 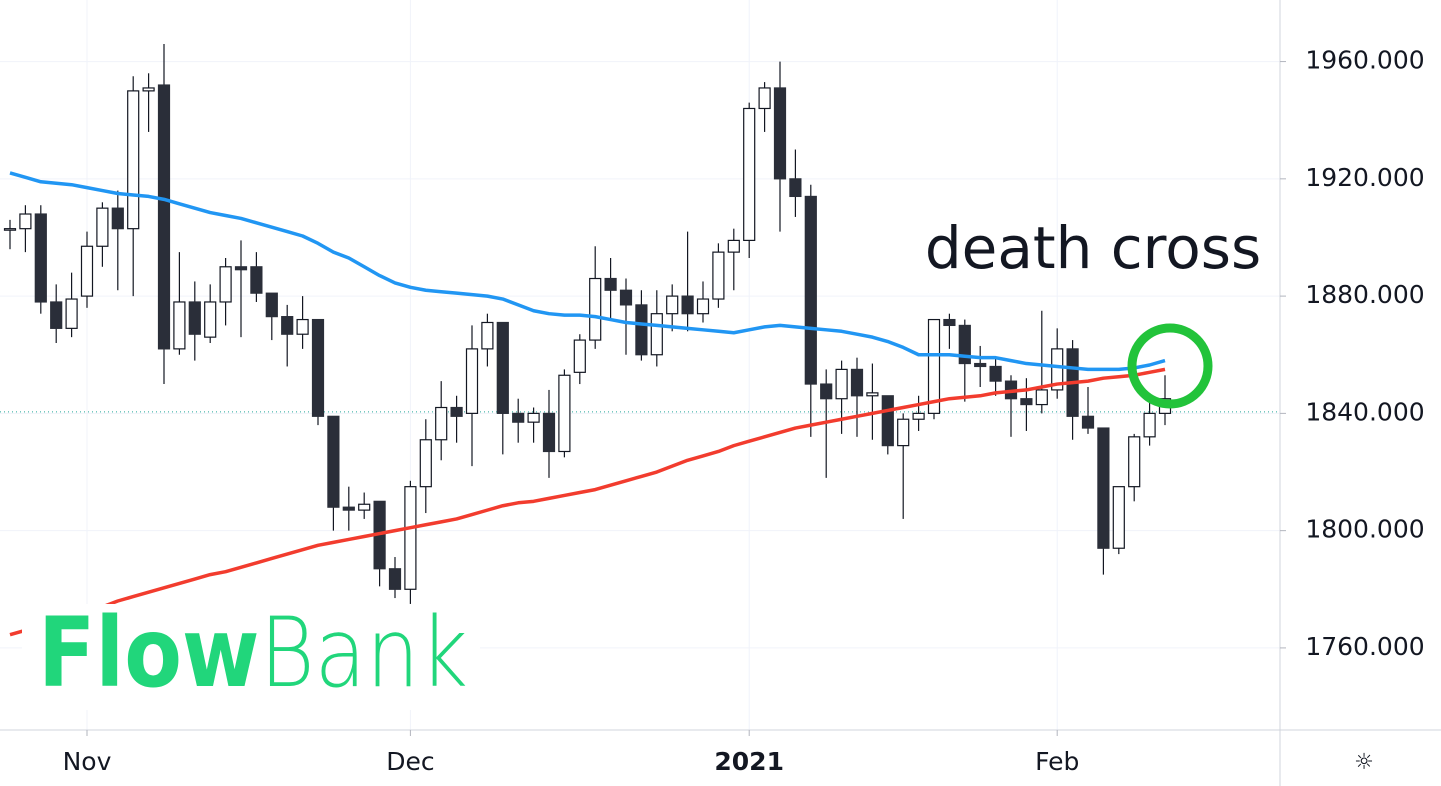 I want to click on y-tick-label: 1880.000, so click(x=1364, y=294).